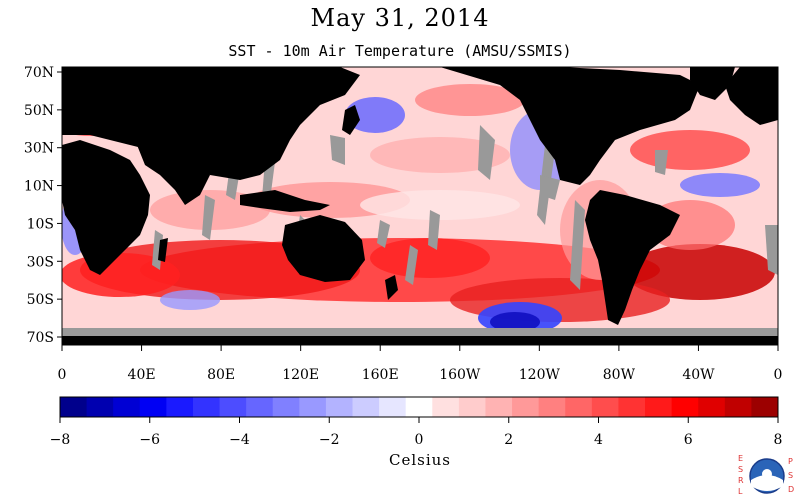  Describe the element at coordinates (329, 440) in the screenshot. I see `colorbar-tick-label: −2` at that location.